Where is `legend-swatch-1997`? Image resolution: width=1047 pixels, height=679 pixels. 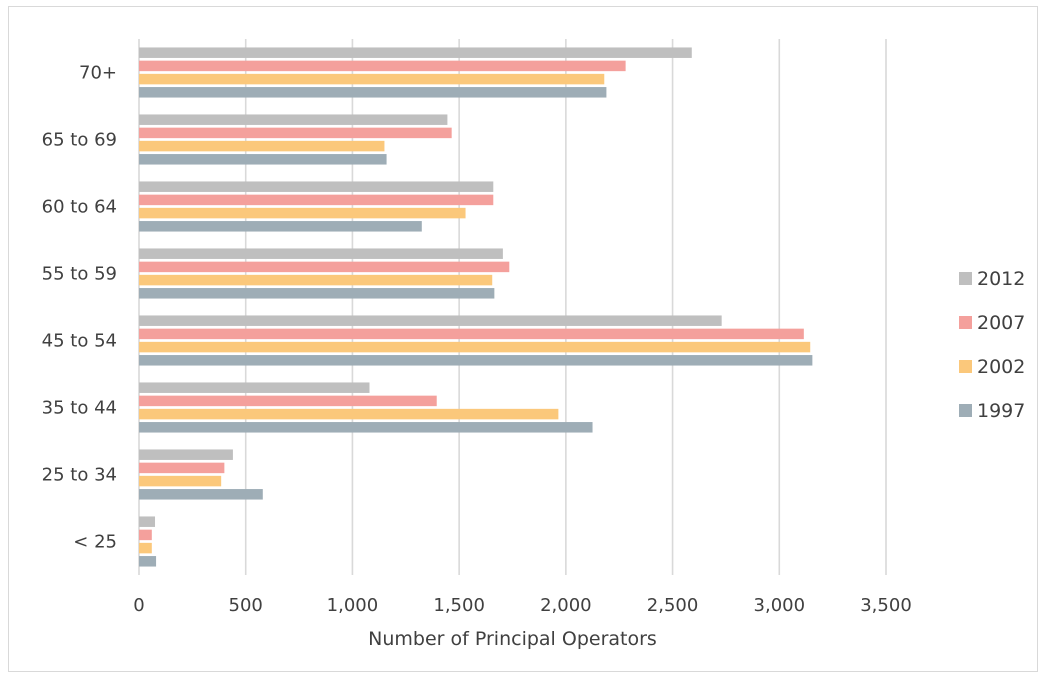
legend-swatch-1997 is located at coordinates (965, 410).